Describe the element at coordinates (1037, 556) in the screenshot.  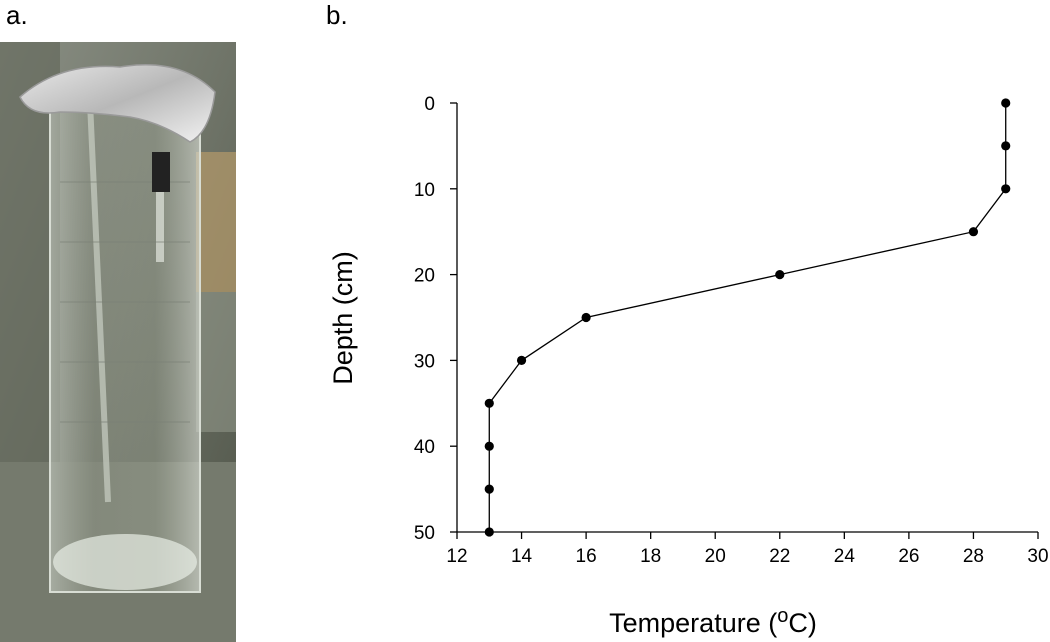
I see `x-tick-label: 30` at that location.